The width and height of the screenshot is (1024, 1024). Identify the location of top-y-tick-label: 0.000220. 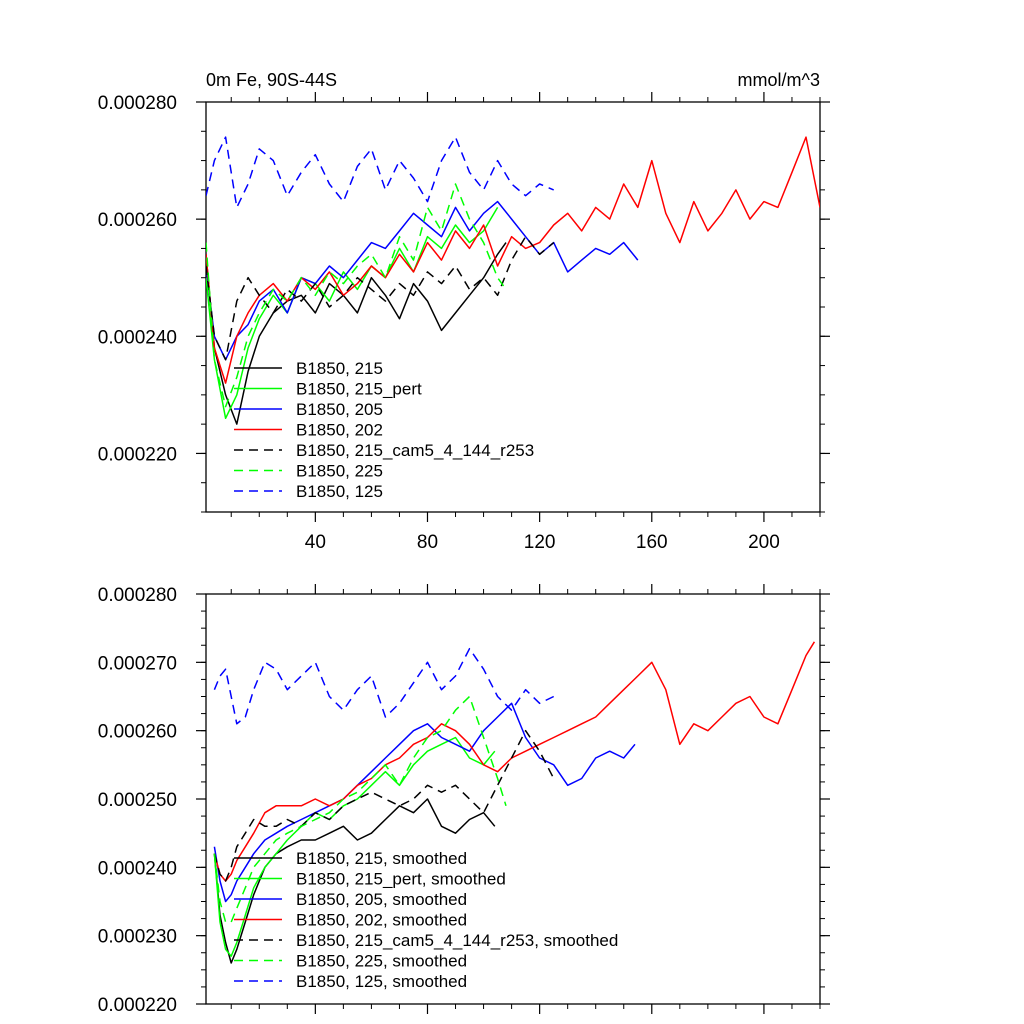
(137, 454).